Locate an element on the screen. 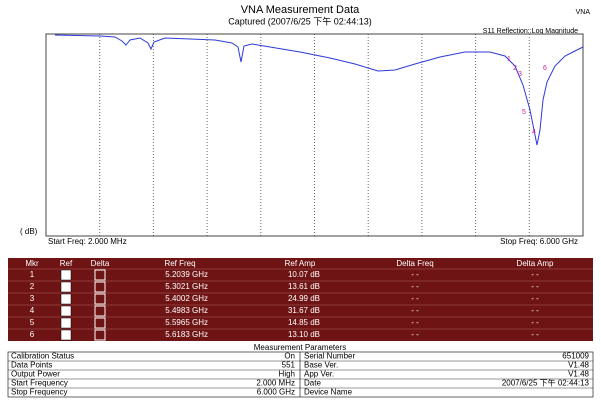 This screenshot has width=601, height=401. trace-markers: 123 4 5 6 is located at coordinates (527, 96).